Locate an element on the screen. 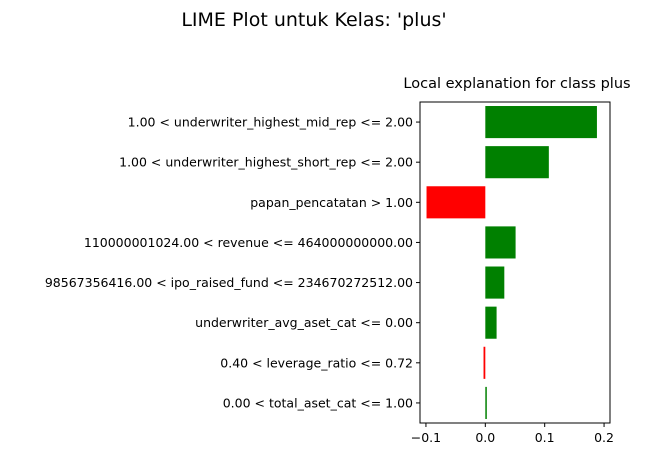 This screenshot has width=657, height=460. x-tick-label-3: 0.1 is located at coordinates (545, 437).